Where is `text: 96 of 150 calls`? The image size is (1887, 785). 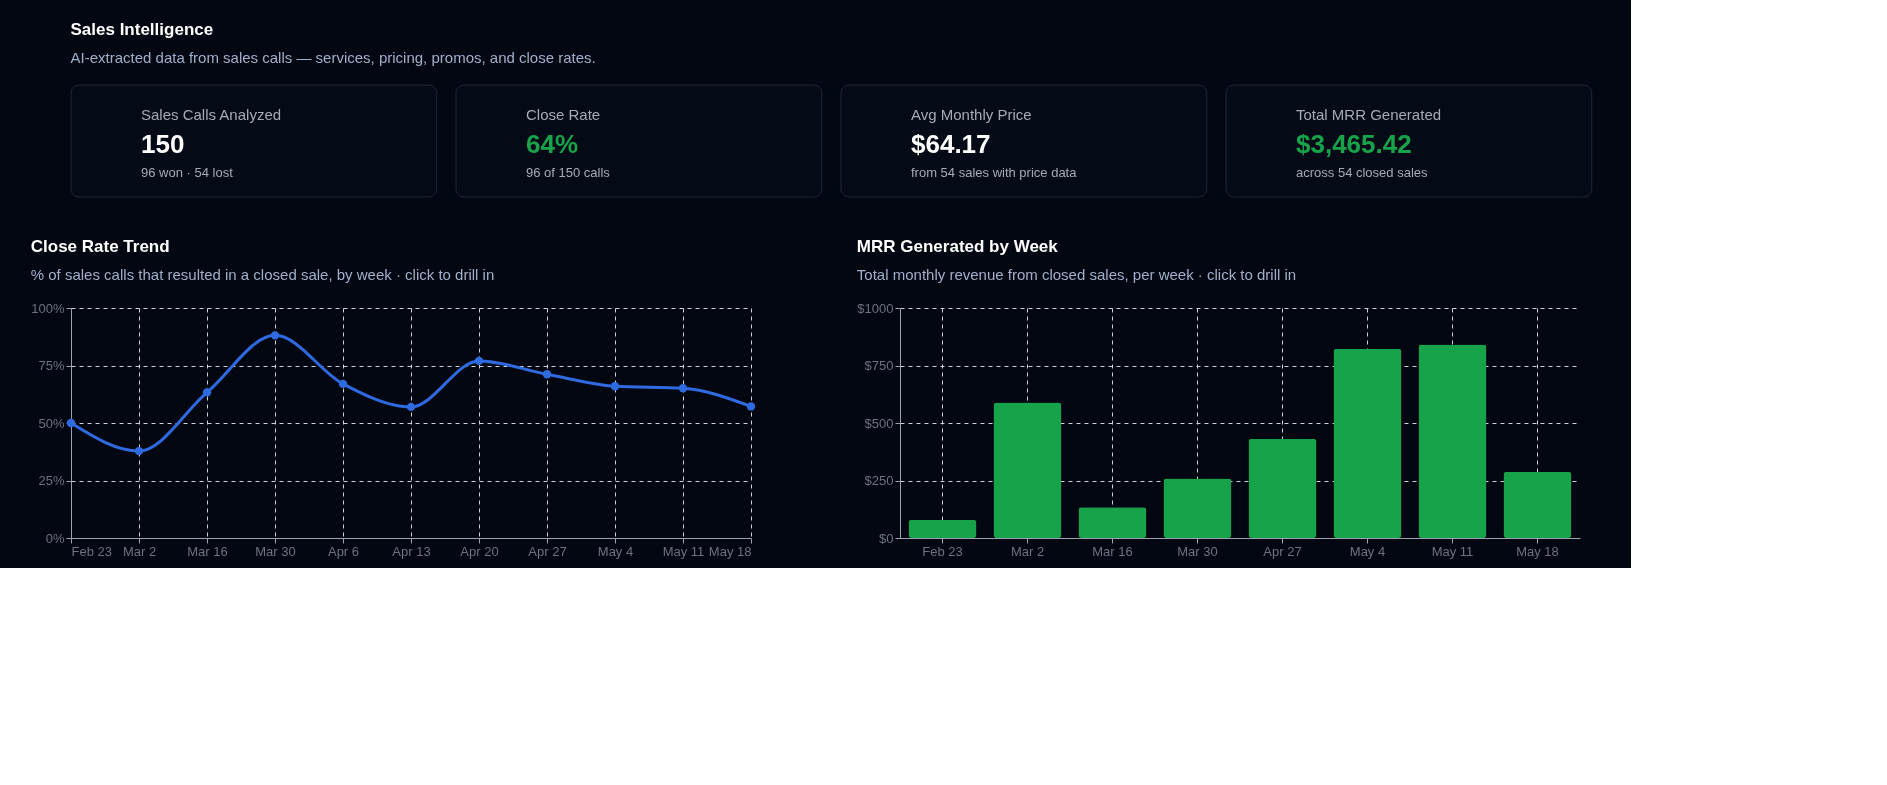
text: 96 of 150 calls is located at coordinates (568, 172).